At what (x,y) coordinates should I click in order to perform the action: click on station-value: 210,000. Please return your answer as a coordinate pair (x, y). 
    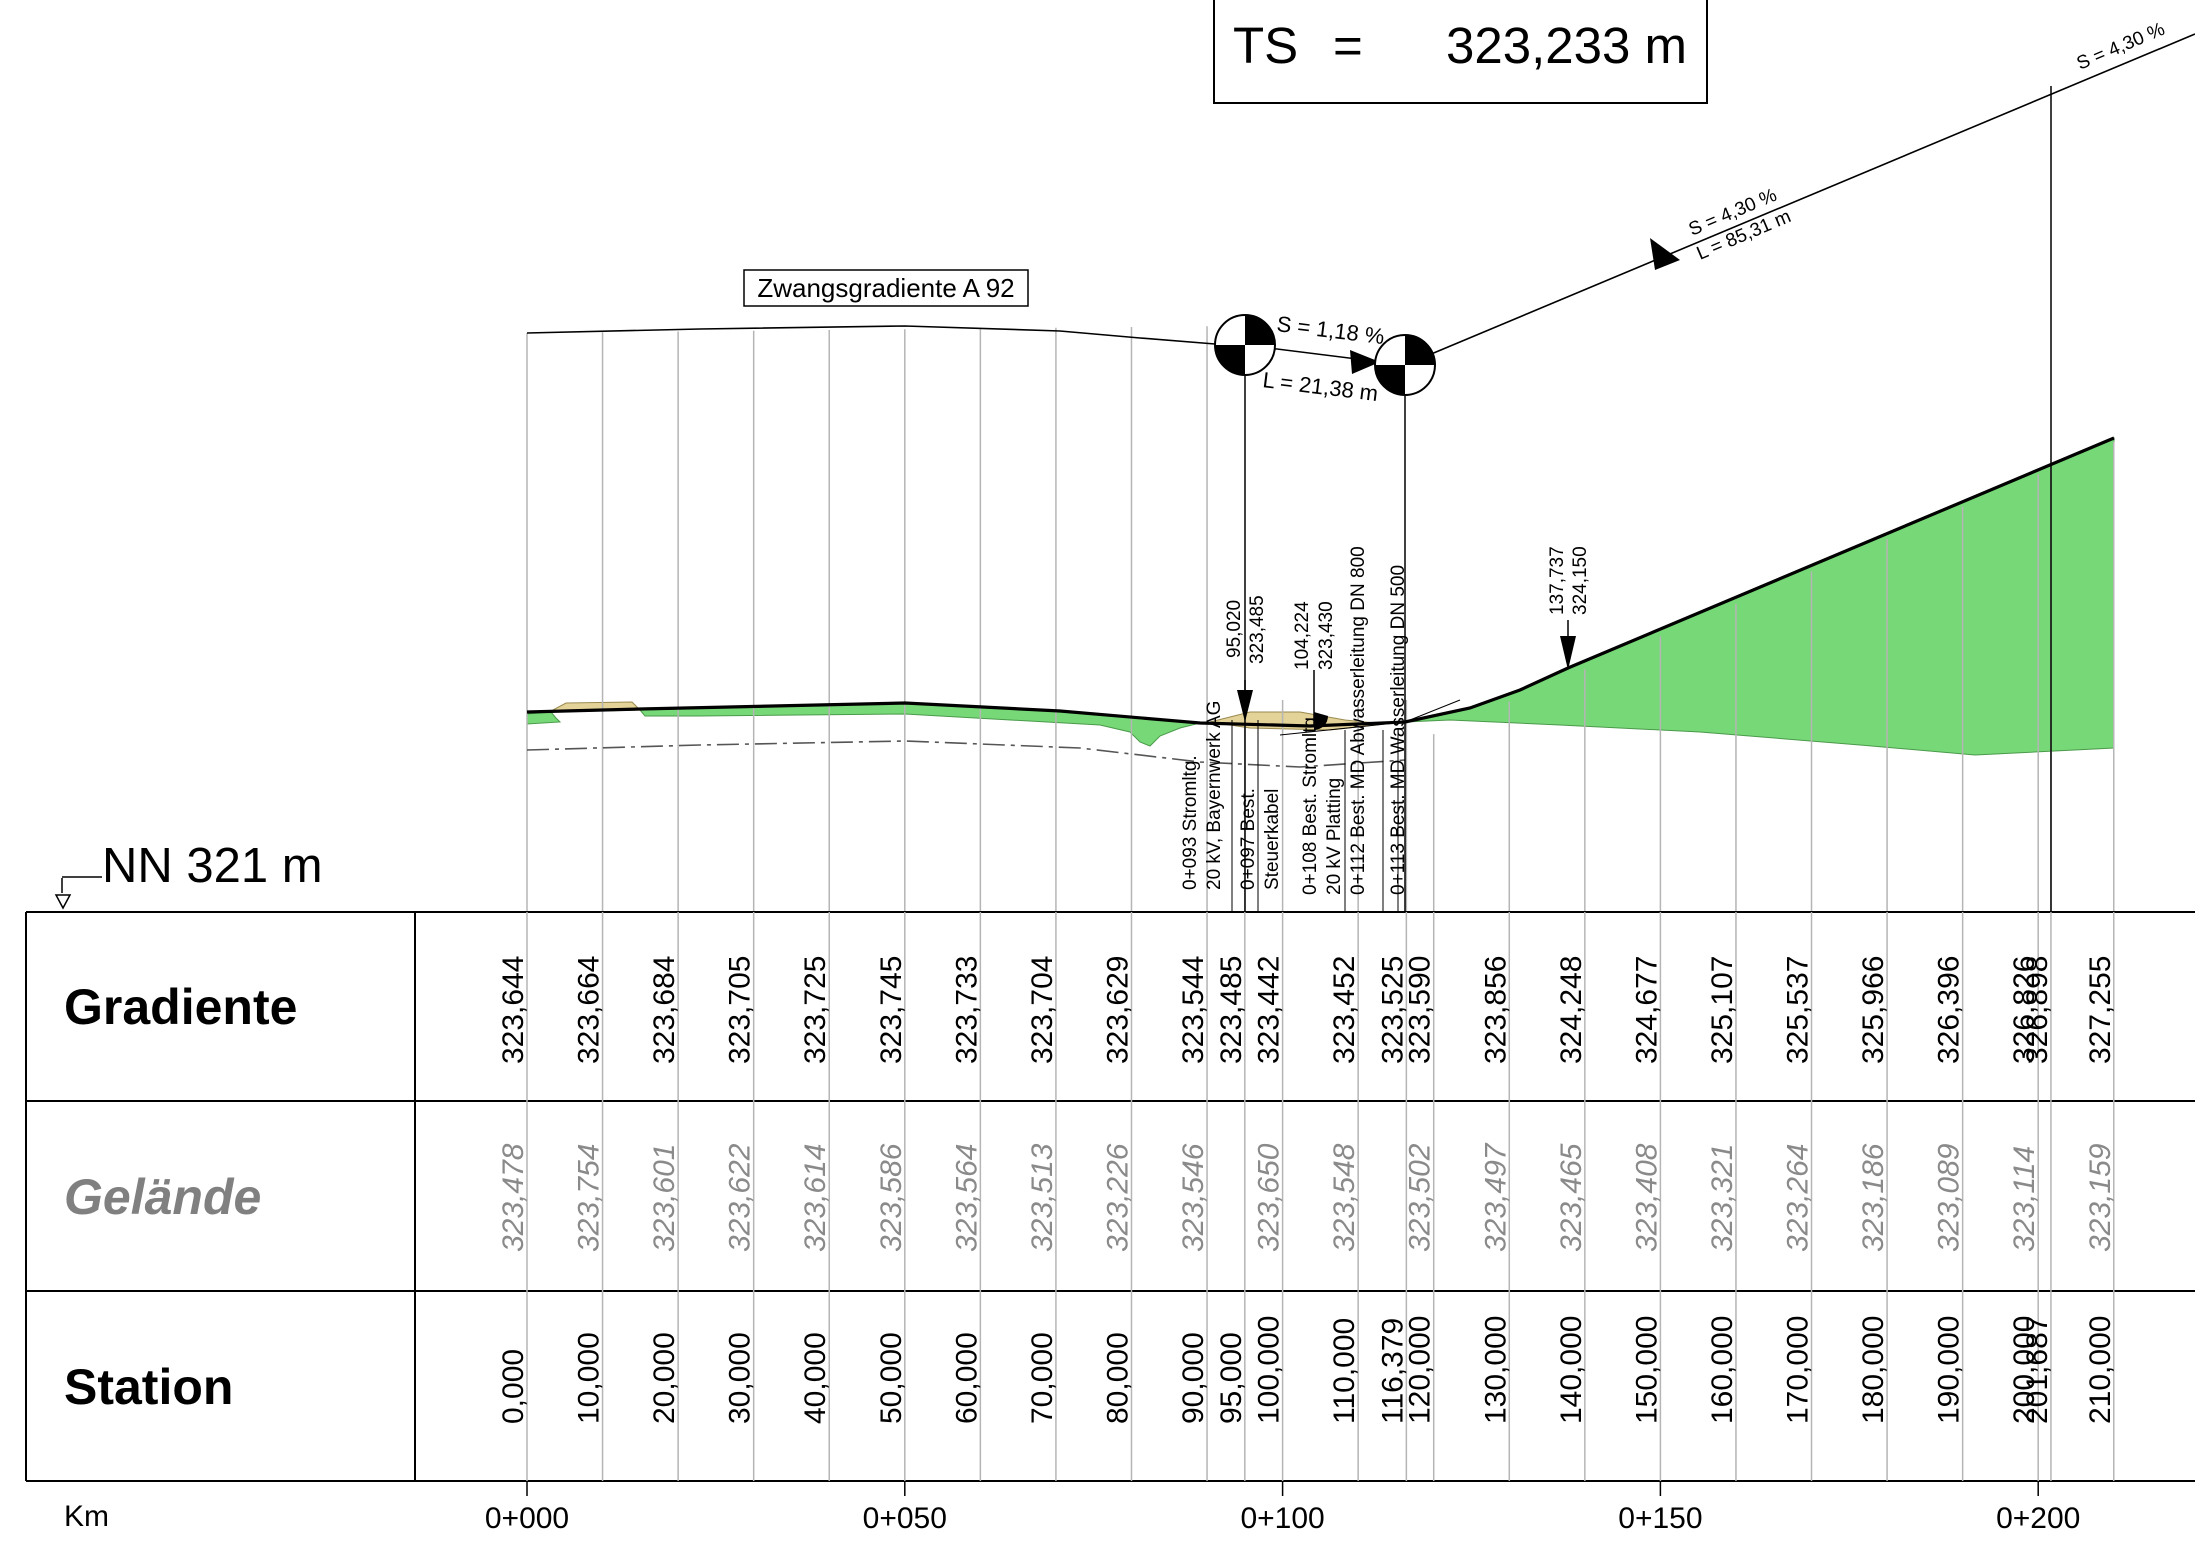
    Looking at the image, I should click on (2100, 1370).